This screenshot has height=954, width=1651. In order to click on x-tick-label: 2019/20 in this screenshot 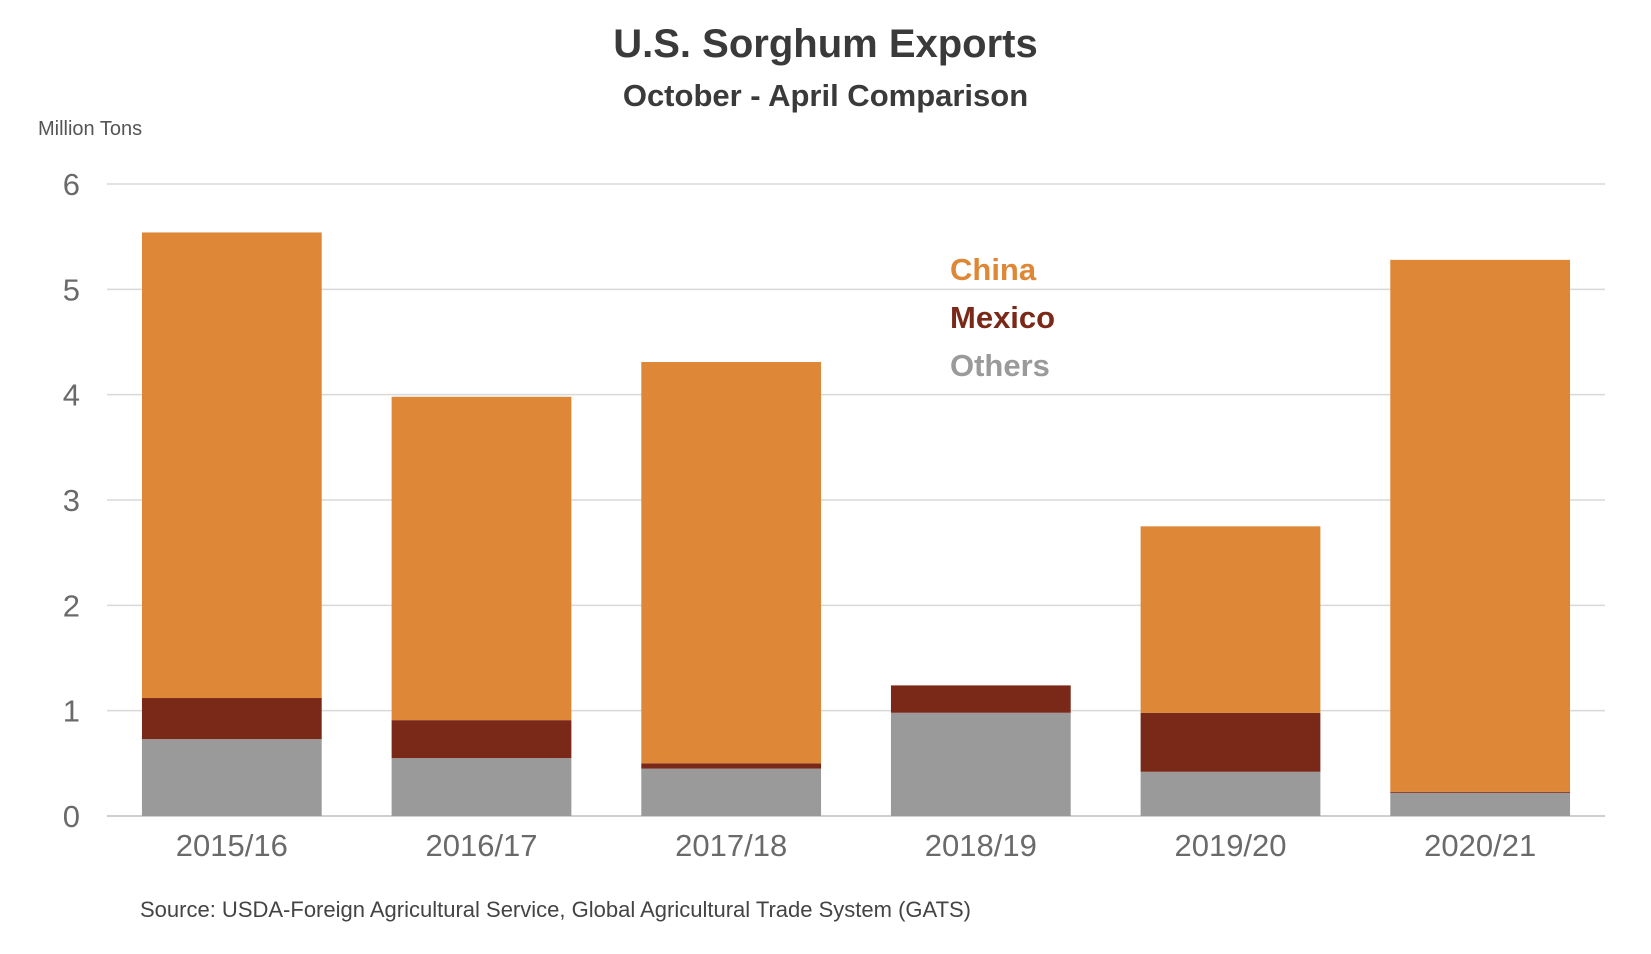, I will do `click(1230, 845)`.